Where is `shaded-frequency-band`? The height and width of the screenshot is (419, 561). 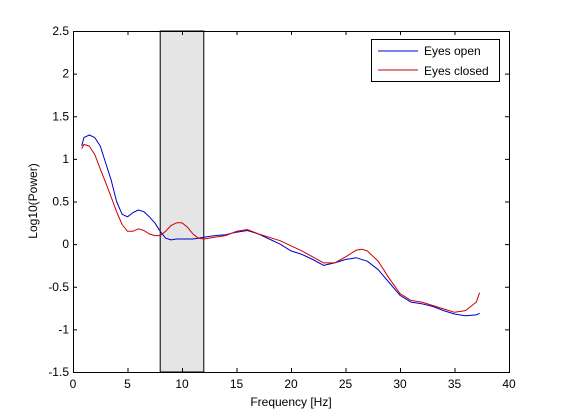 shaded-frequency-band is located at coordinates (182, 201).